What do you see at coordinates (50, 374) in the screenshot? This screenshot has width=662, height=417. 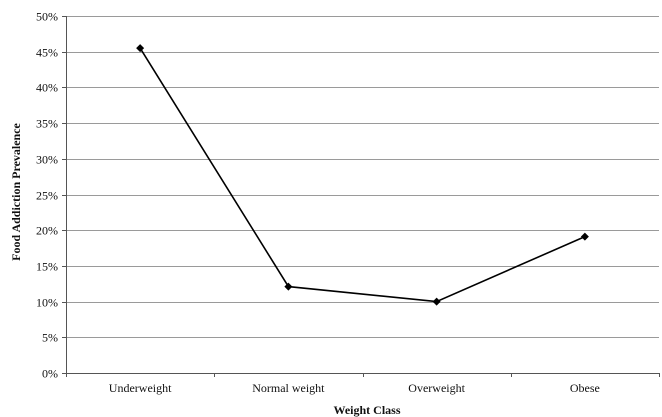 I see `y-tick-label: 0%` at bounding box center [50, 374].